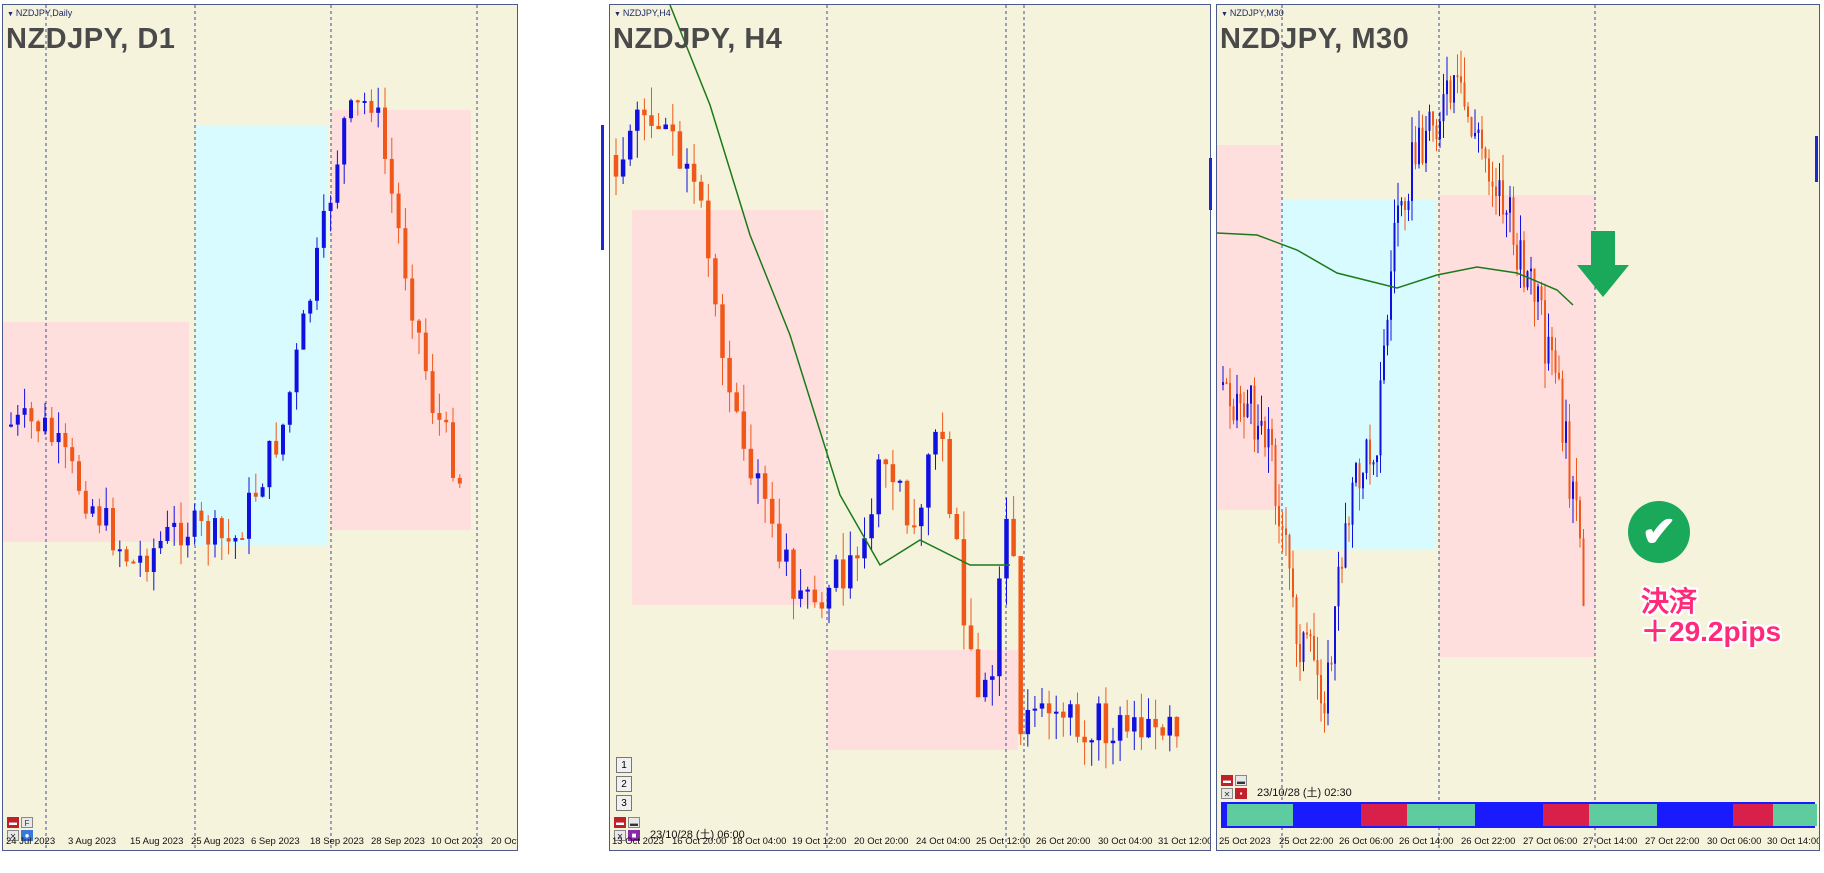  Describe the element at coordinates (1734, 841) in the screenshot. I see `time-label: 30 Oct 06:00` at that location.